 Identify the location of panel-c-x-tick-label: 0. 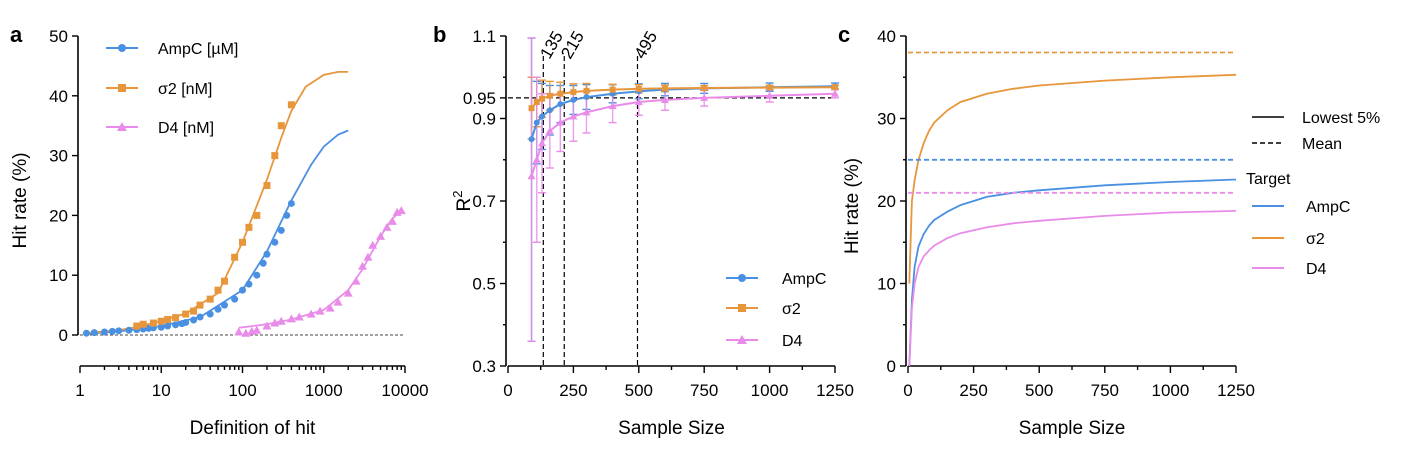
(907, 390).